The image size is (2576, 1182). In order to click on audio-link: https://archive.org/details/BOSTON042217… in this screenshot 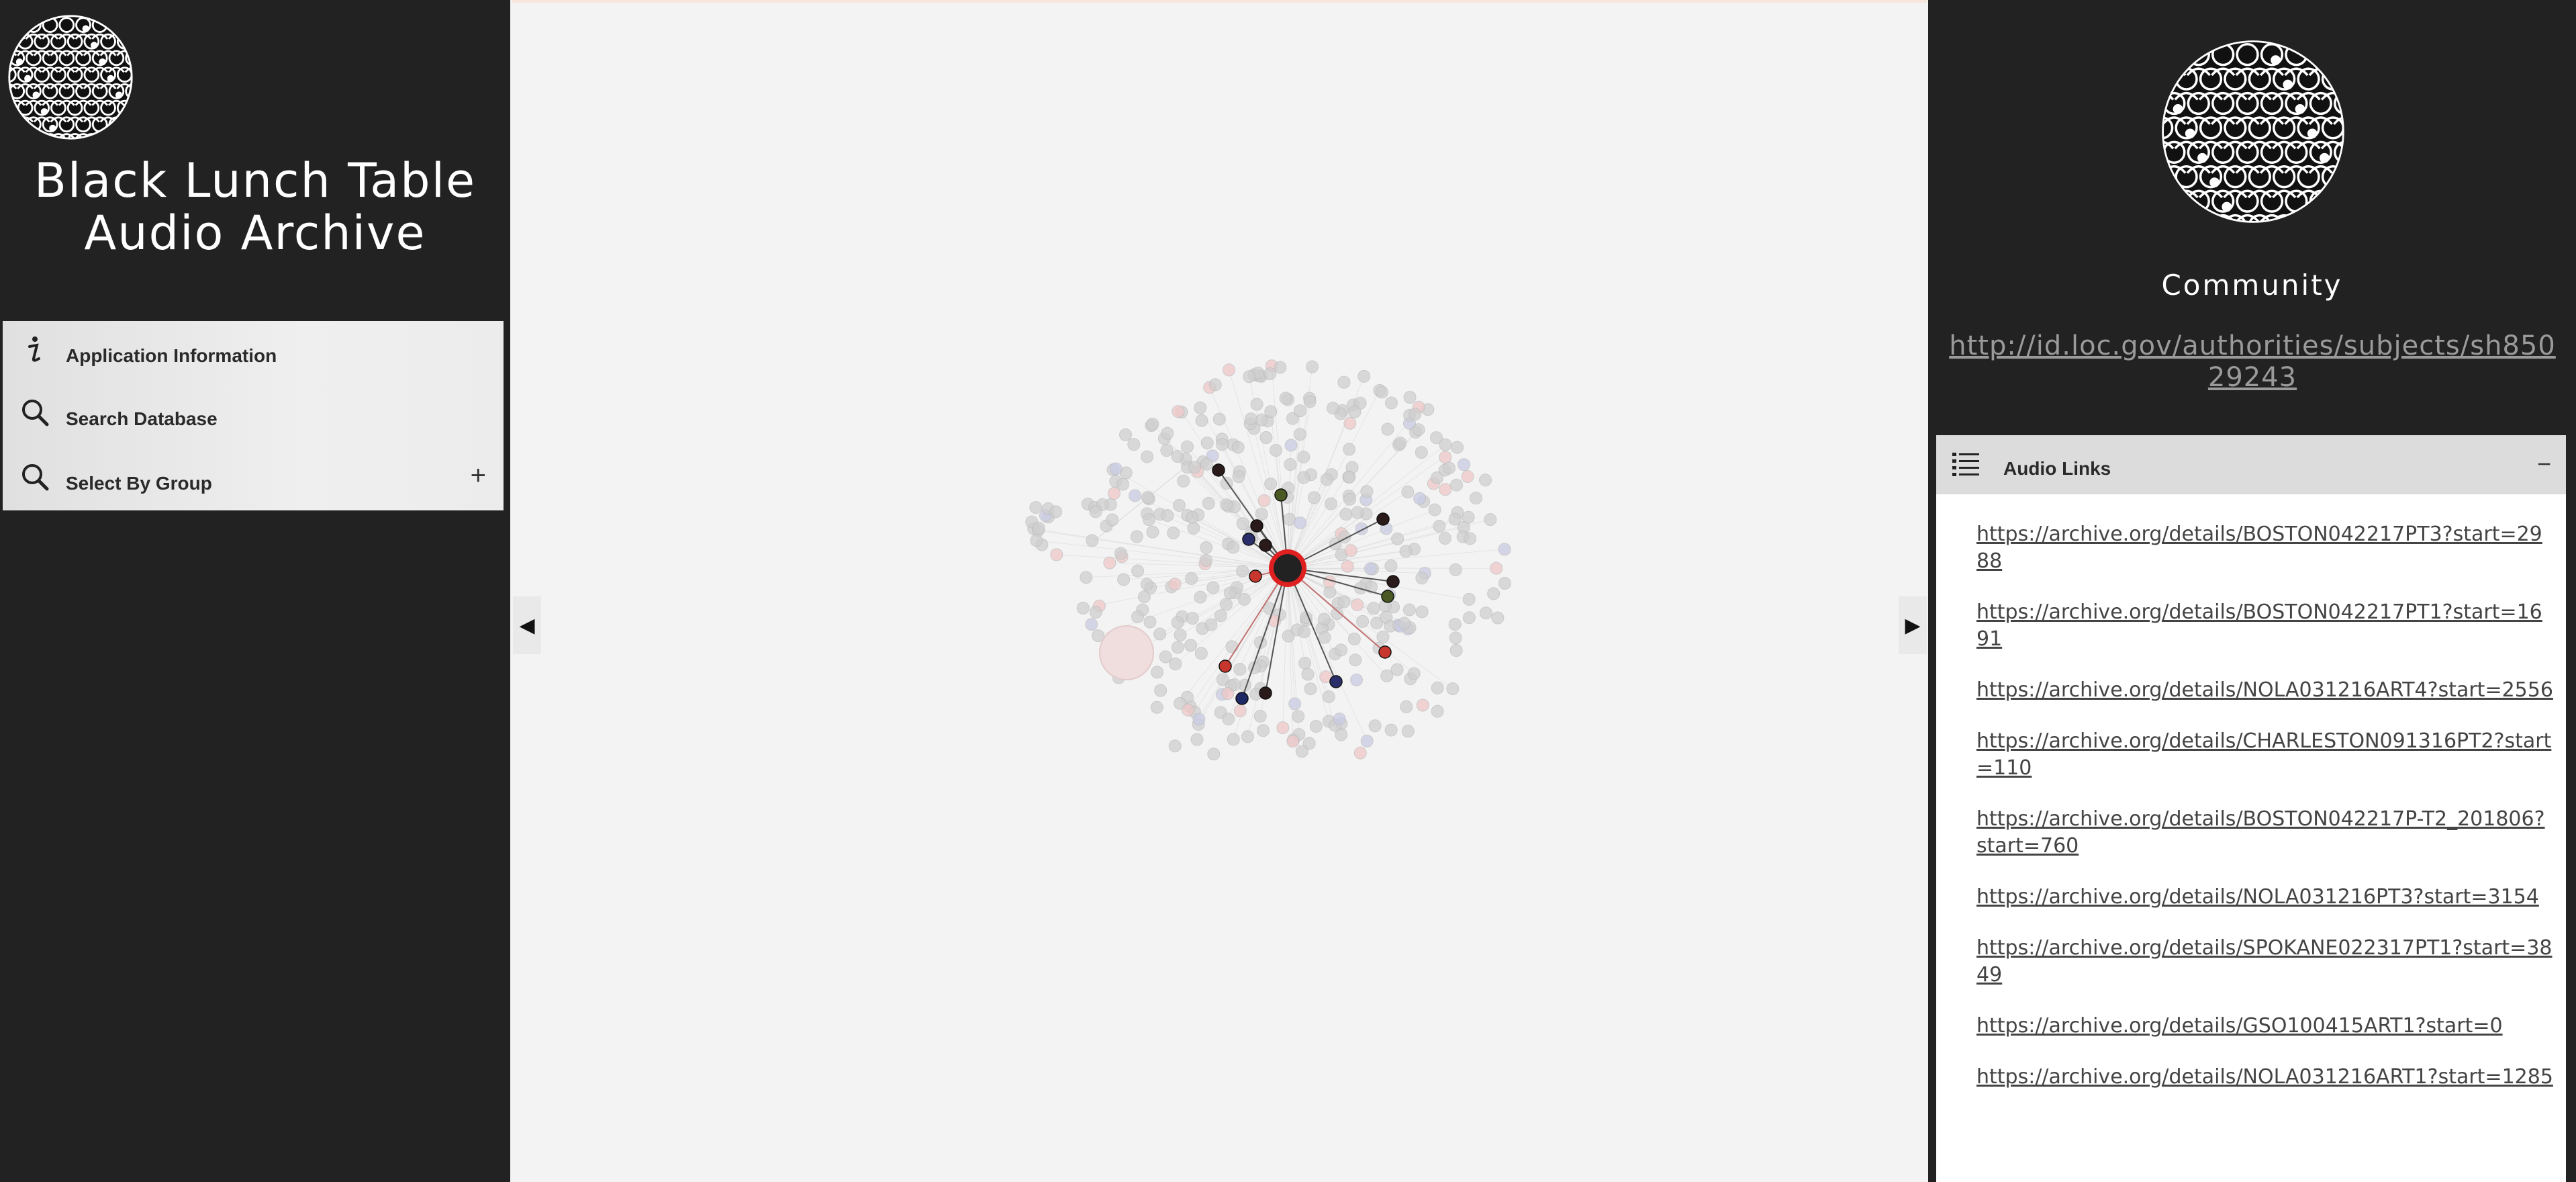, I will do `click(2259, 547)`.